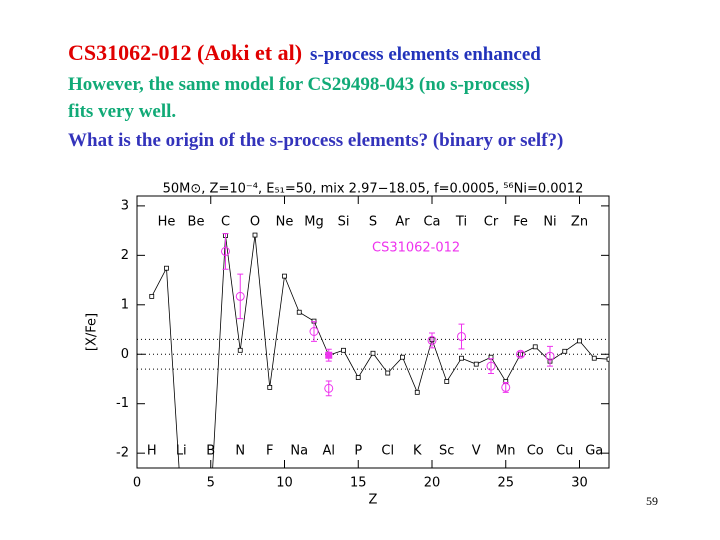  What do you see at coordinates (125, 255) in the screenshot?
I see `y-tick-label: 2` at bounding box center [125, 255].